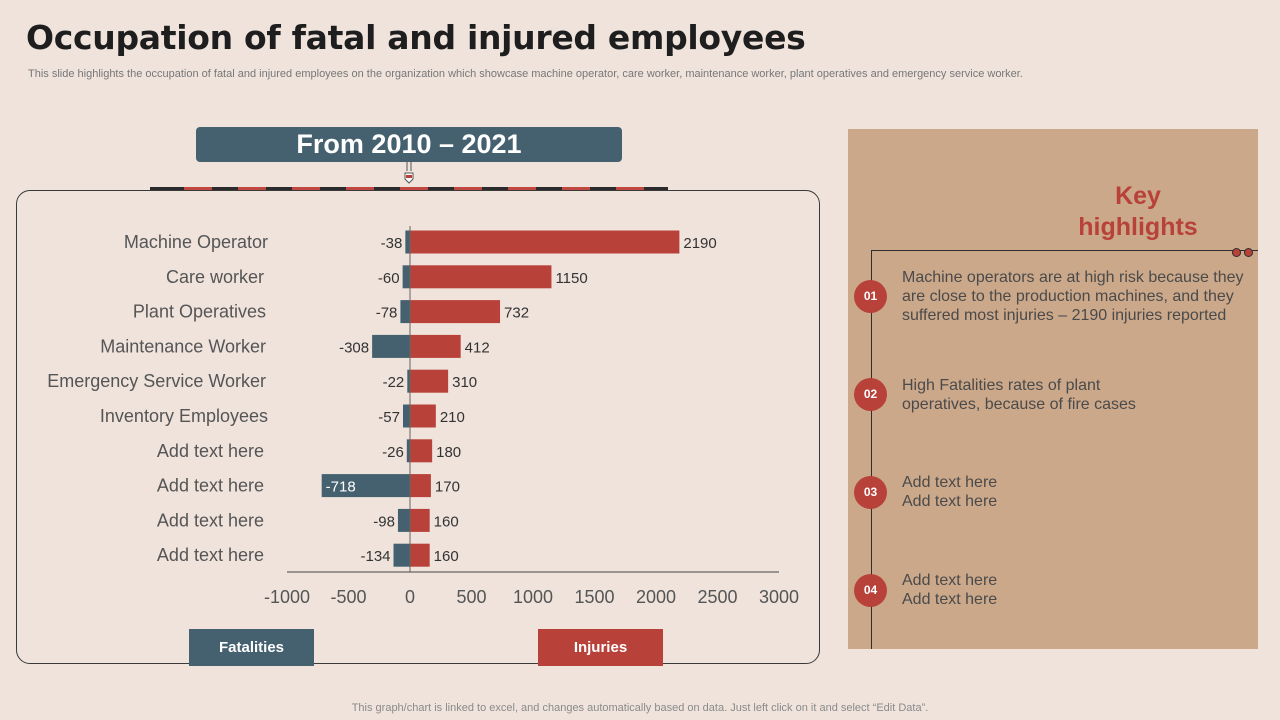 This screenshot has height=720, width=1280. What do you see at coordinates (870, 296) in the screenshot?
I see `highlight-badge-01: 01` at bounding box center [870, 296].